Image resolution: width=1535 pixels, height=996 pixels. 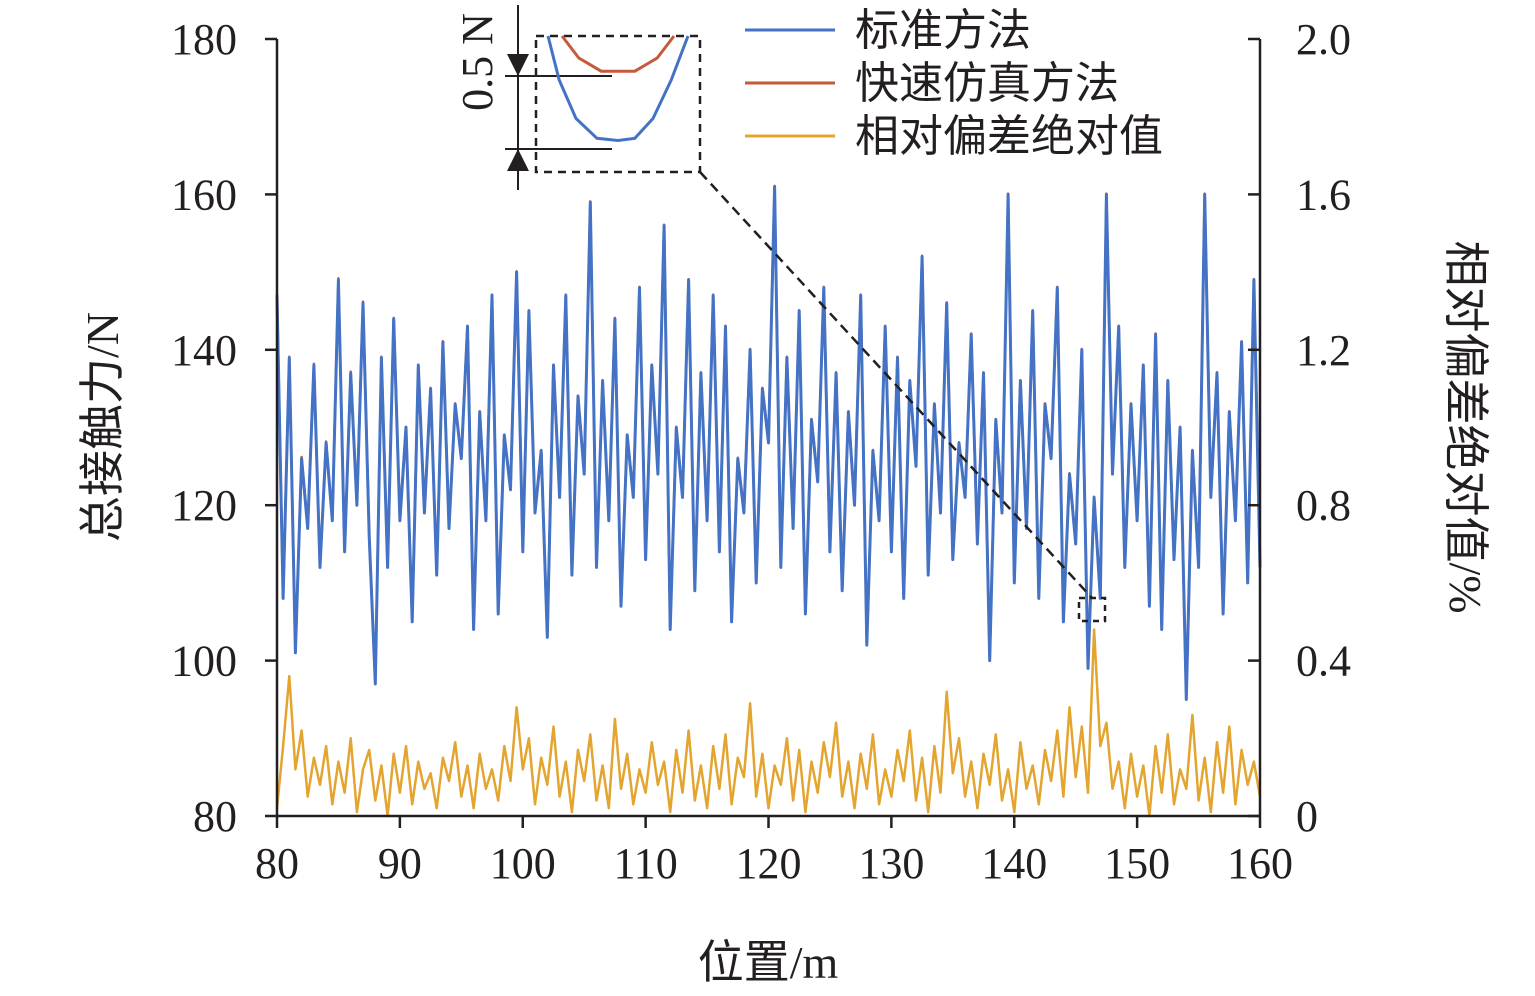 I want to click on x-tick-label: 90, so click(x=400, y=863).